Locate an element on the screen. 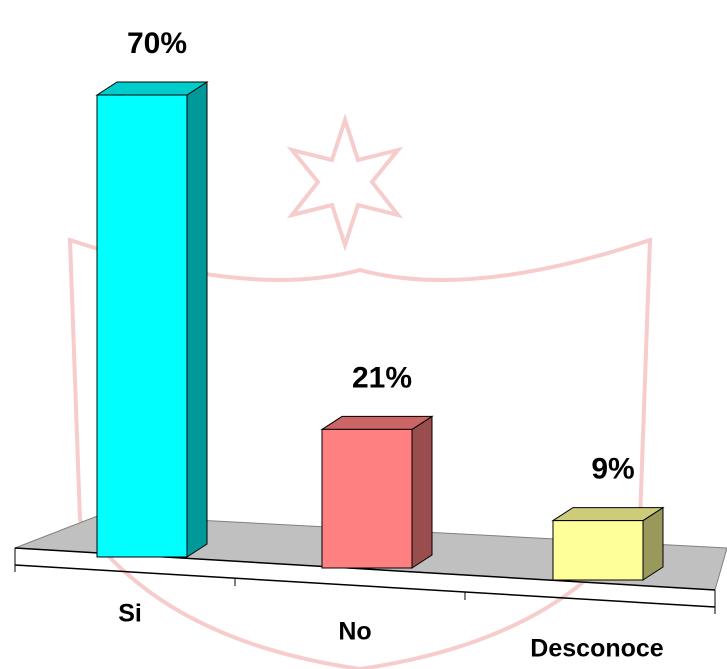 The image size is (727, 669). x-tick-label: Si is located at coordinates (130, 614).